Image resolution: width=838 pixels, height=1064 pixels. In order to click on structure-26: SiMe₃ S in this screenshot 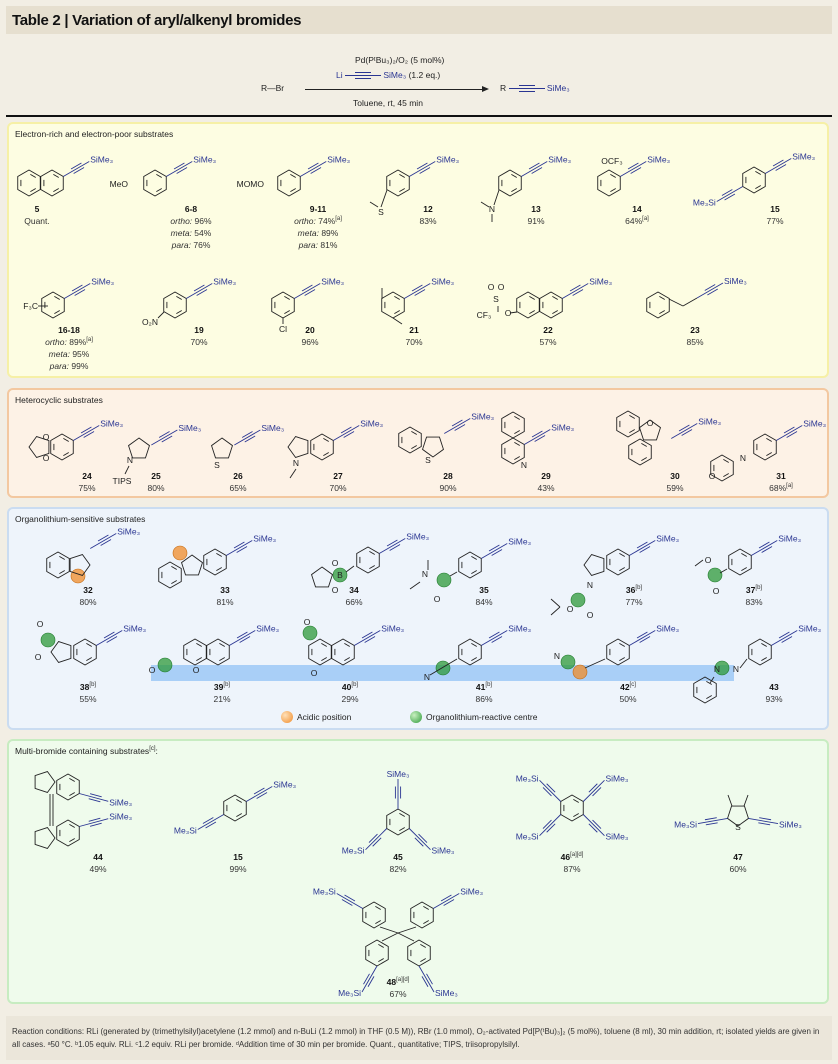, I will do `click(247, 446)`.